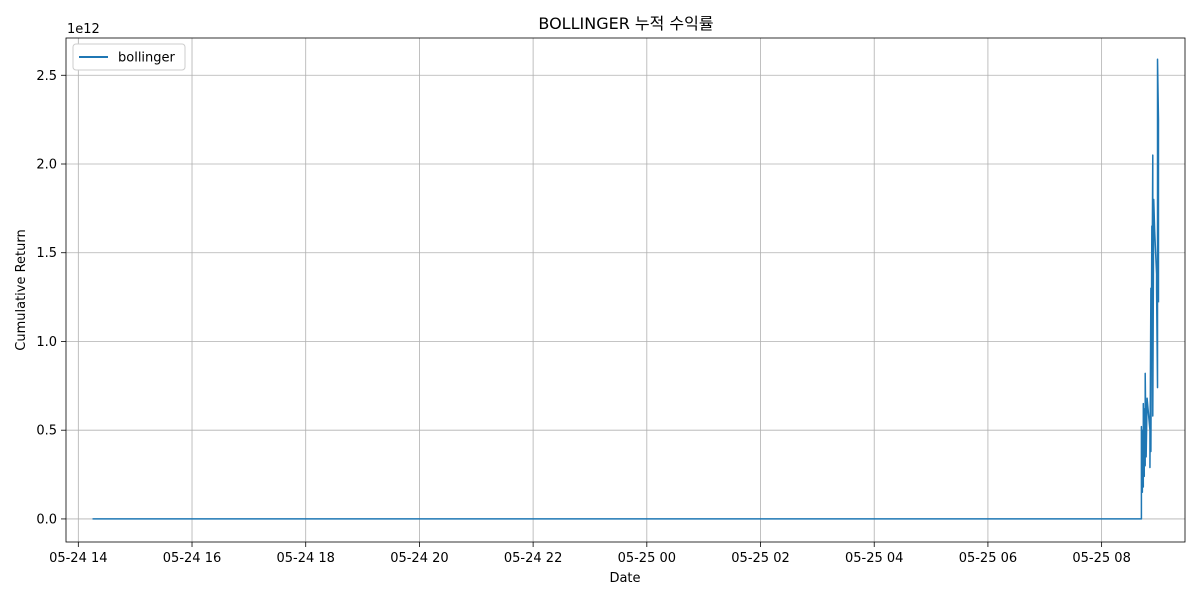 This screenshot has height=600, width=1200. Describe the element at coordinates (647, 558) in the screenshot. I see `x-tick-label: 05-25 00` at that location.